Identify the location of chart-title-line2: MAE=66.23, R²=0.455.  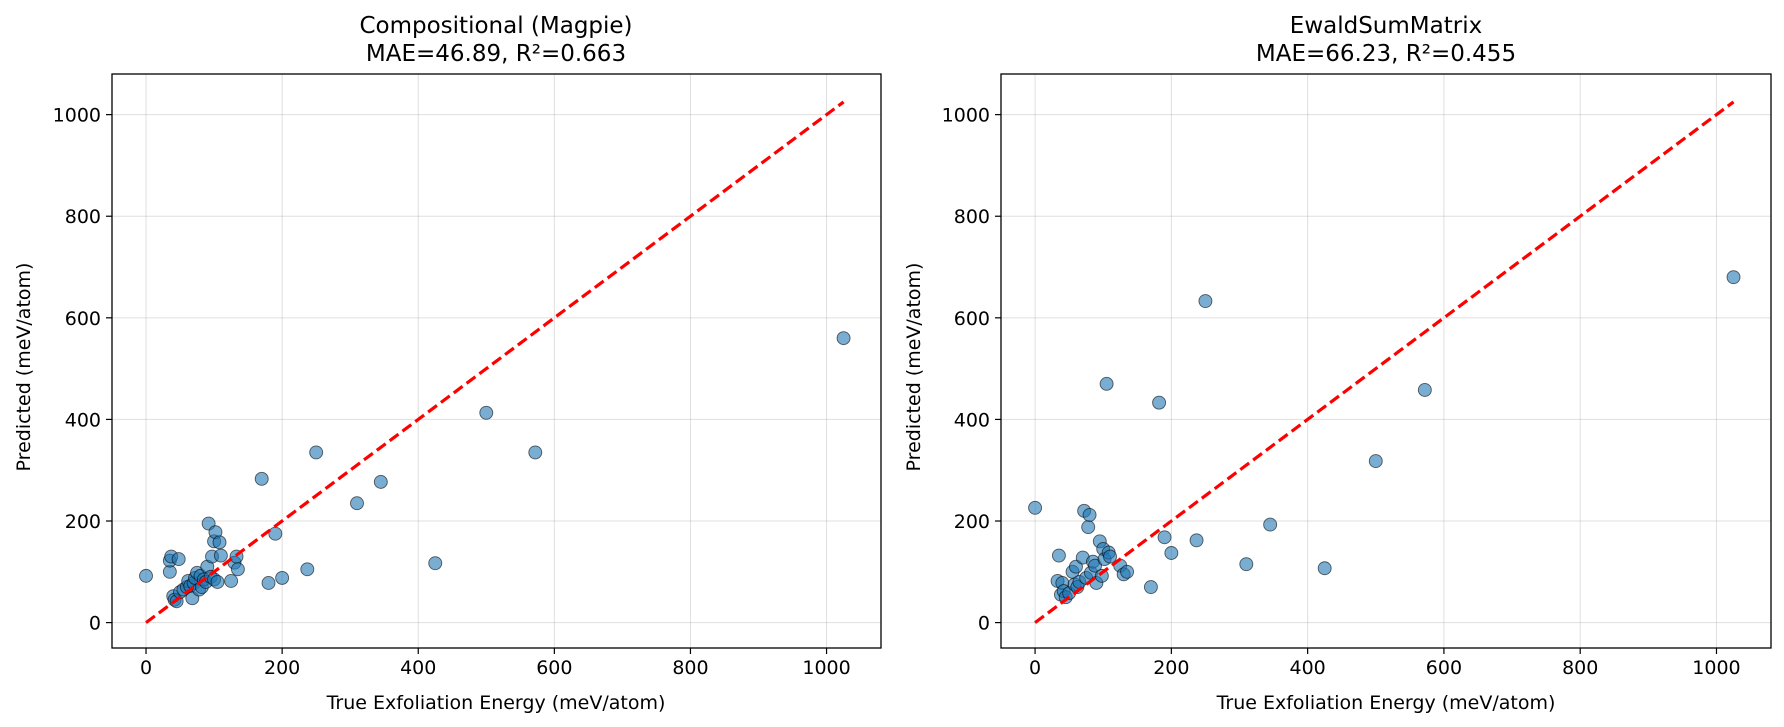
(1386, 54).